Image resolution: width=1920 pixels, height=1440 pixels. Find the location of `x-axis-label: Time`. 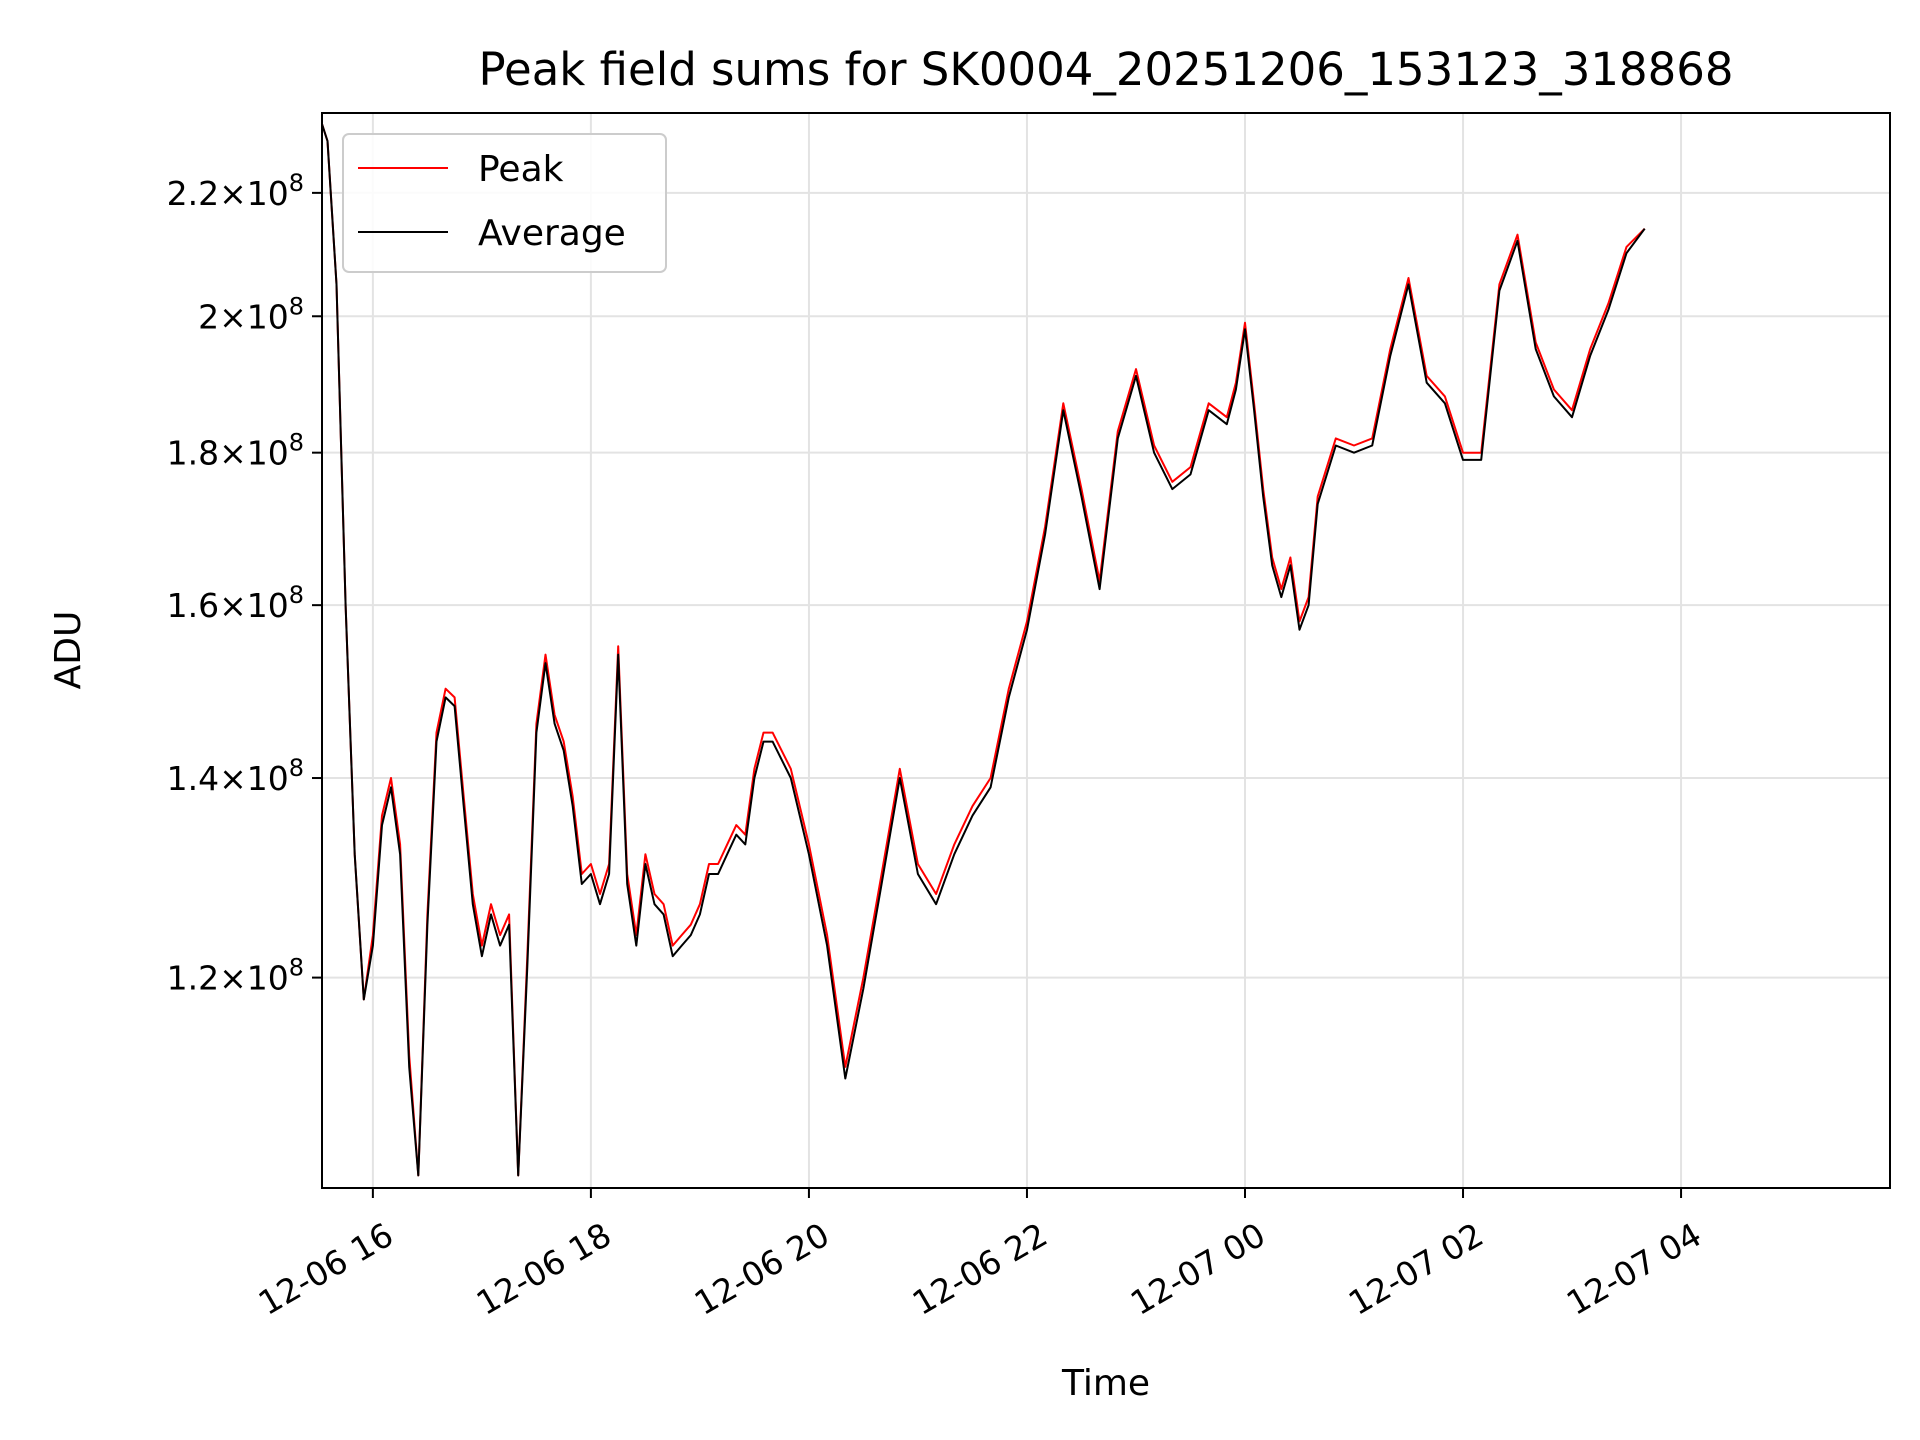

x-axis-label: Time is located at coordinates (1105, 1383).